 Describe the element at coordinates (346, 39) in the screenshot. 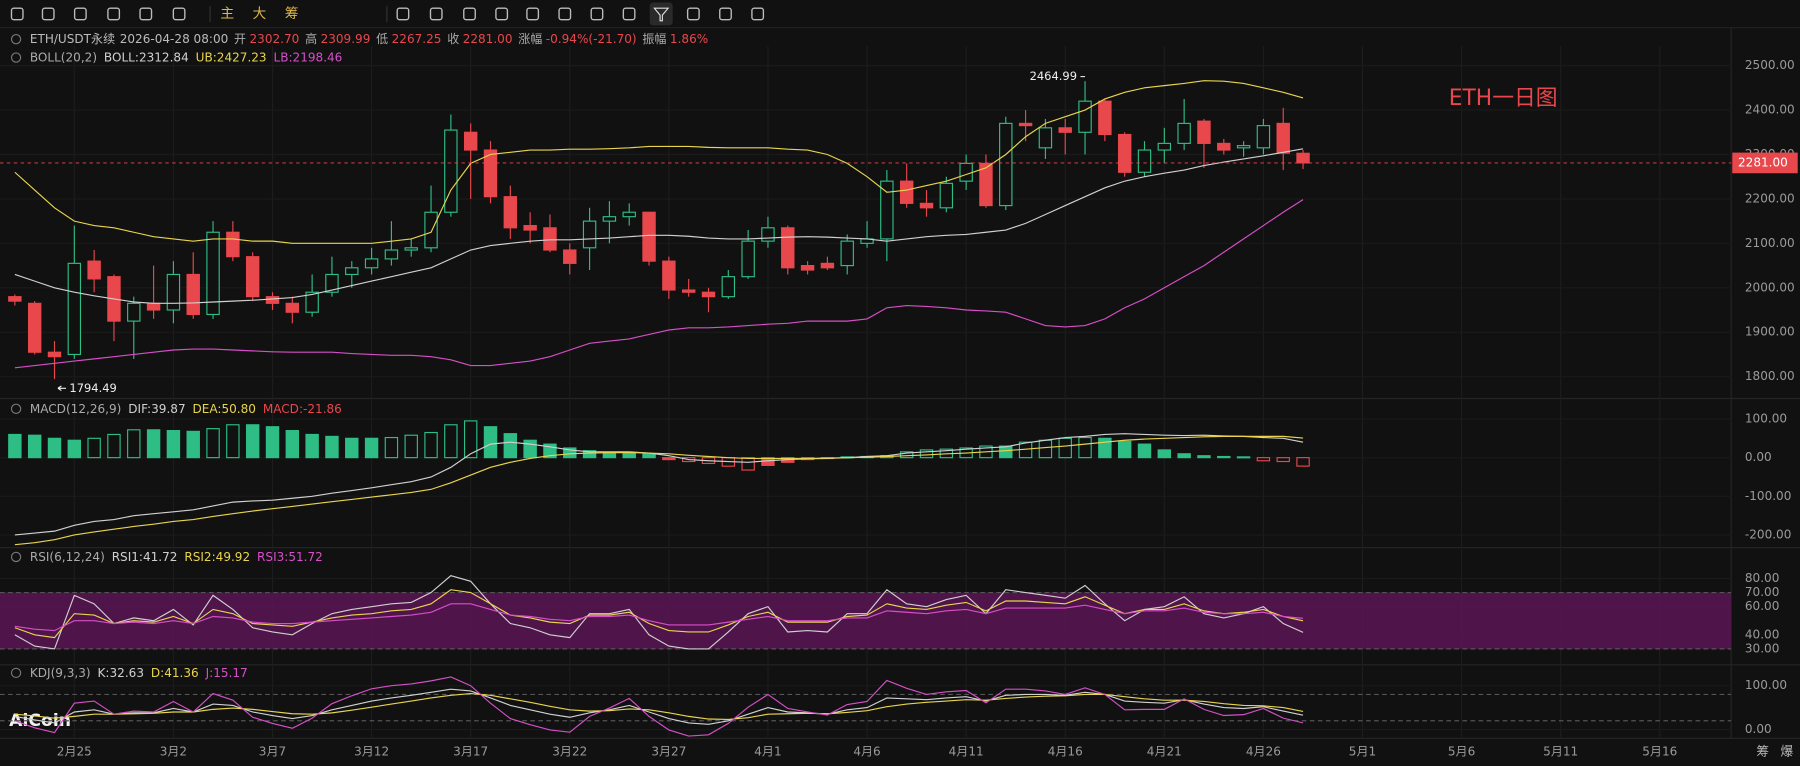

I see `field-value: 2309.99` at that location.